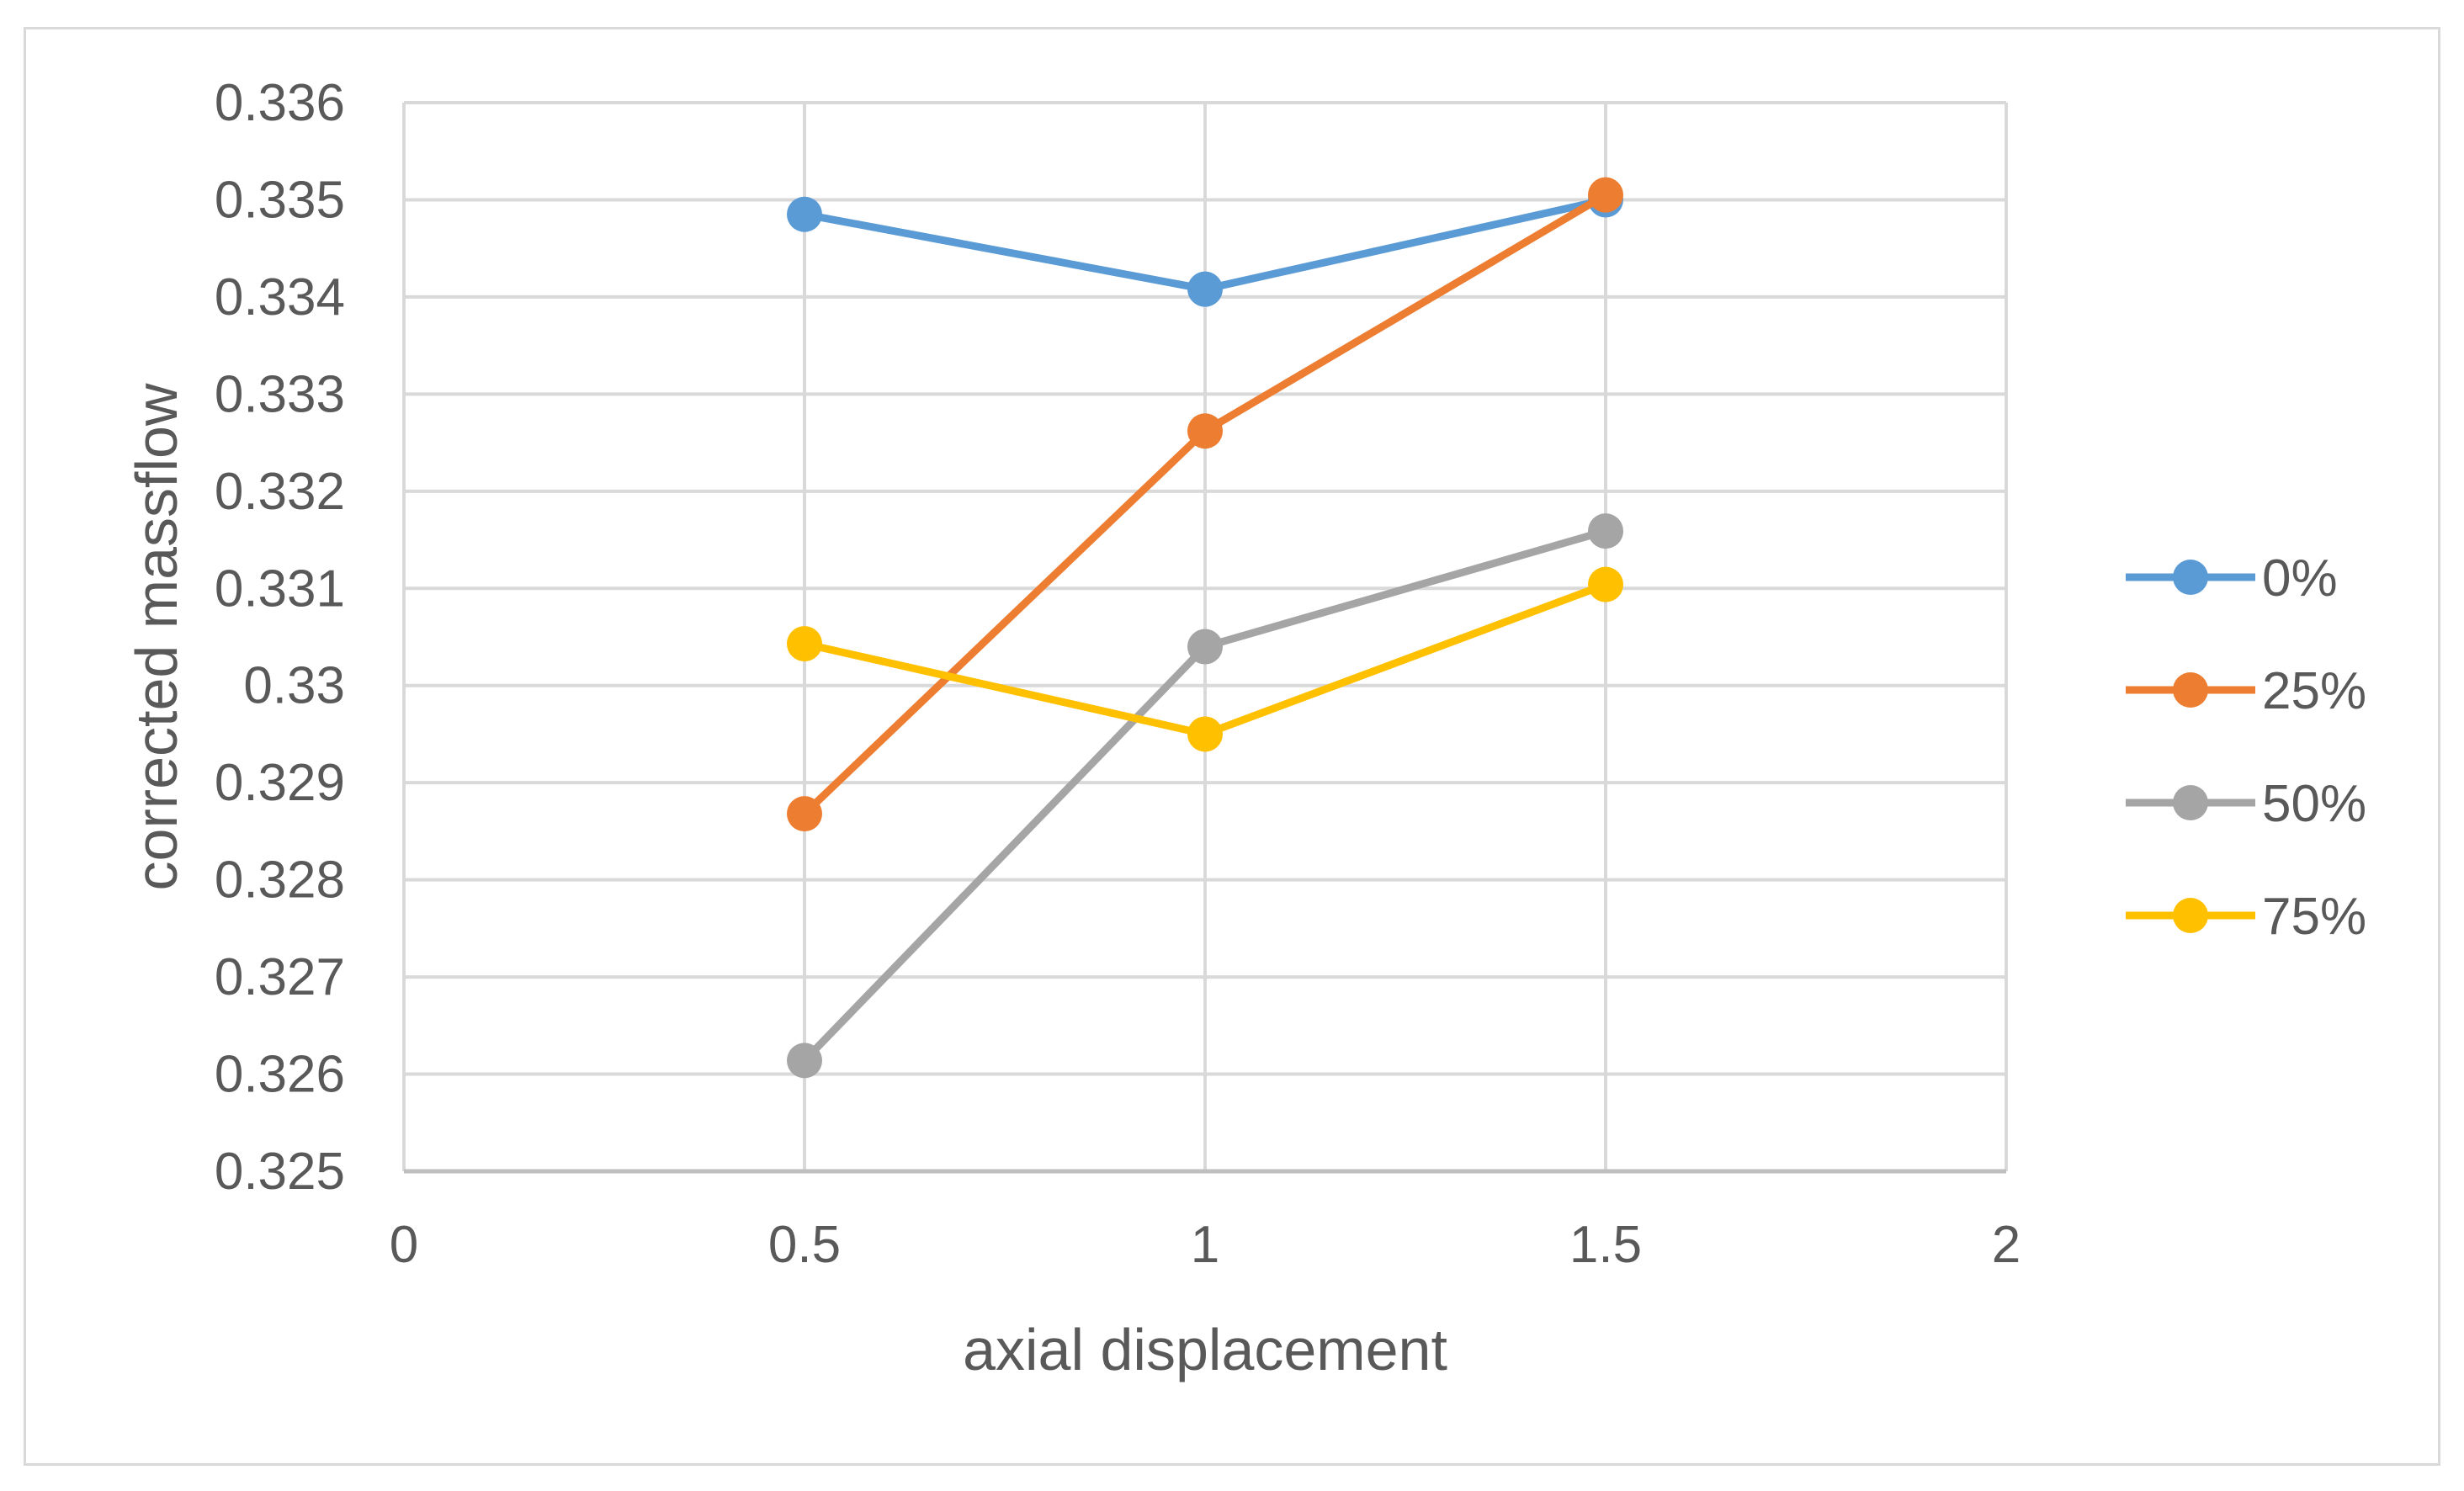  What do you see at coordinates (1205, 1349) in the screenshot?
I see `x-axis-title: axial displacement` at bounding box center [1205, 1349].